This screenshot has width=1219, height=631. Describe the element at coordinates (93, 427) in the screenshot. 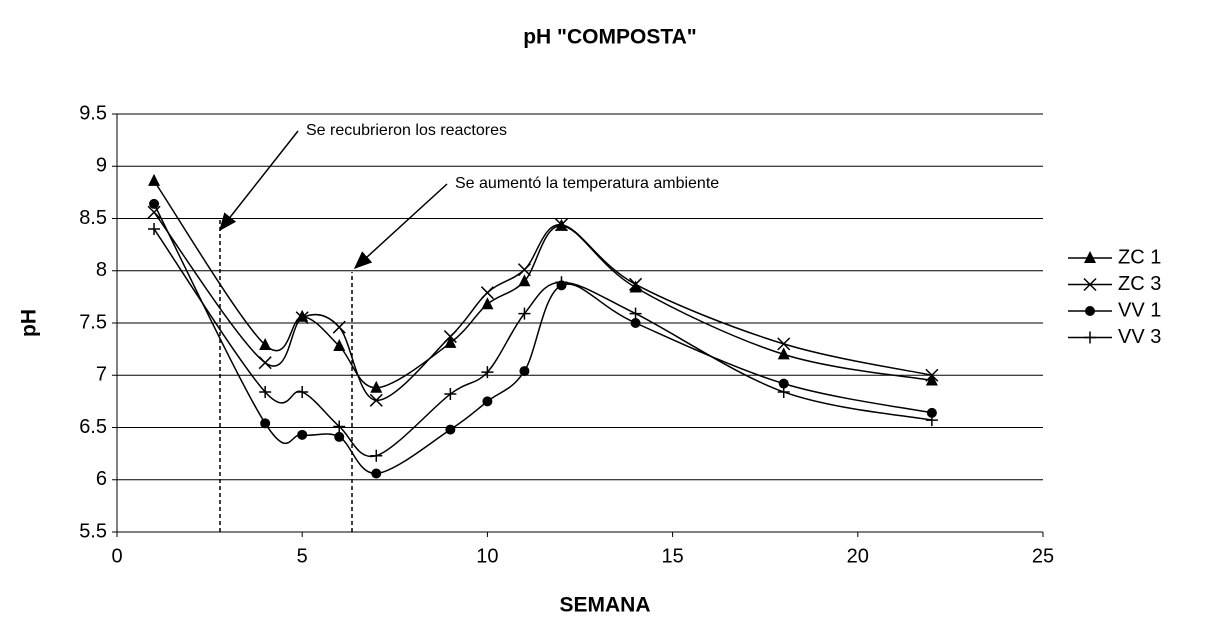

I see `y-tick-label: 6.5` at that location.